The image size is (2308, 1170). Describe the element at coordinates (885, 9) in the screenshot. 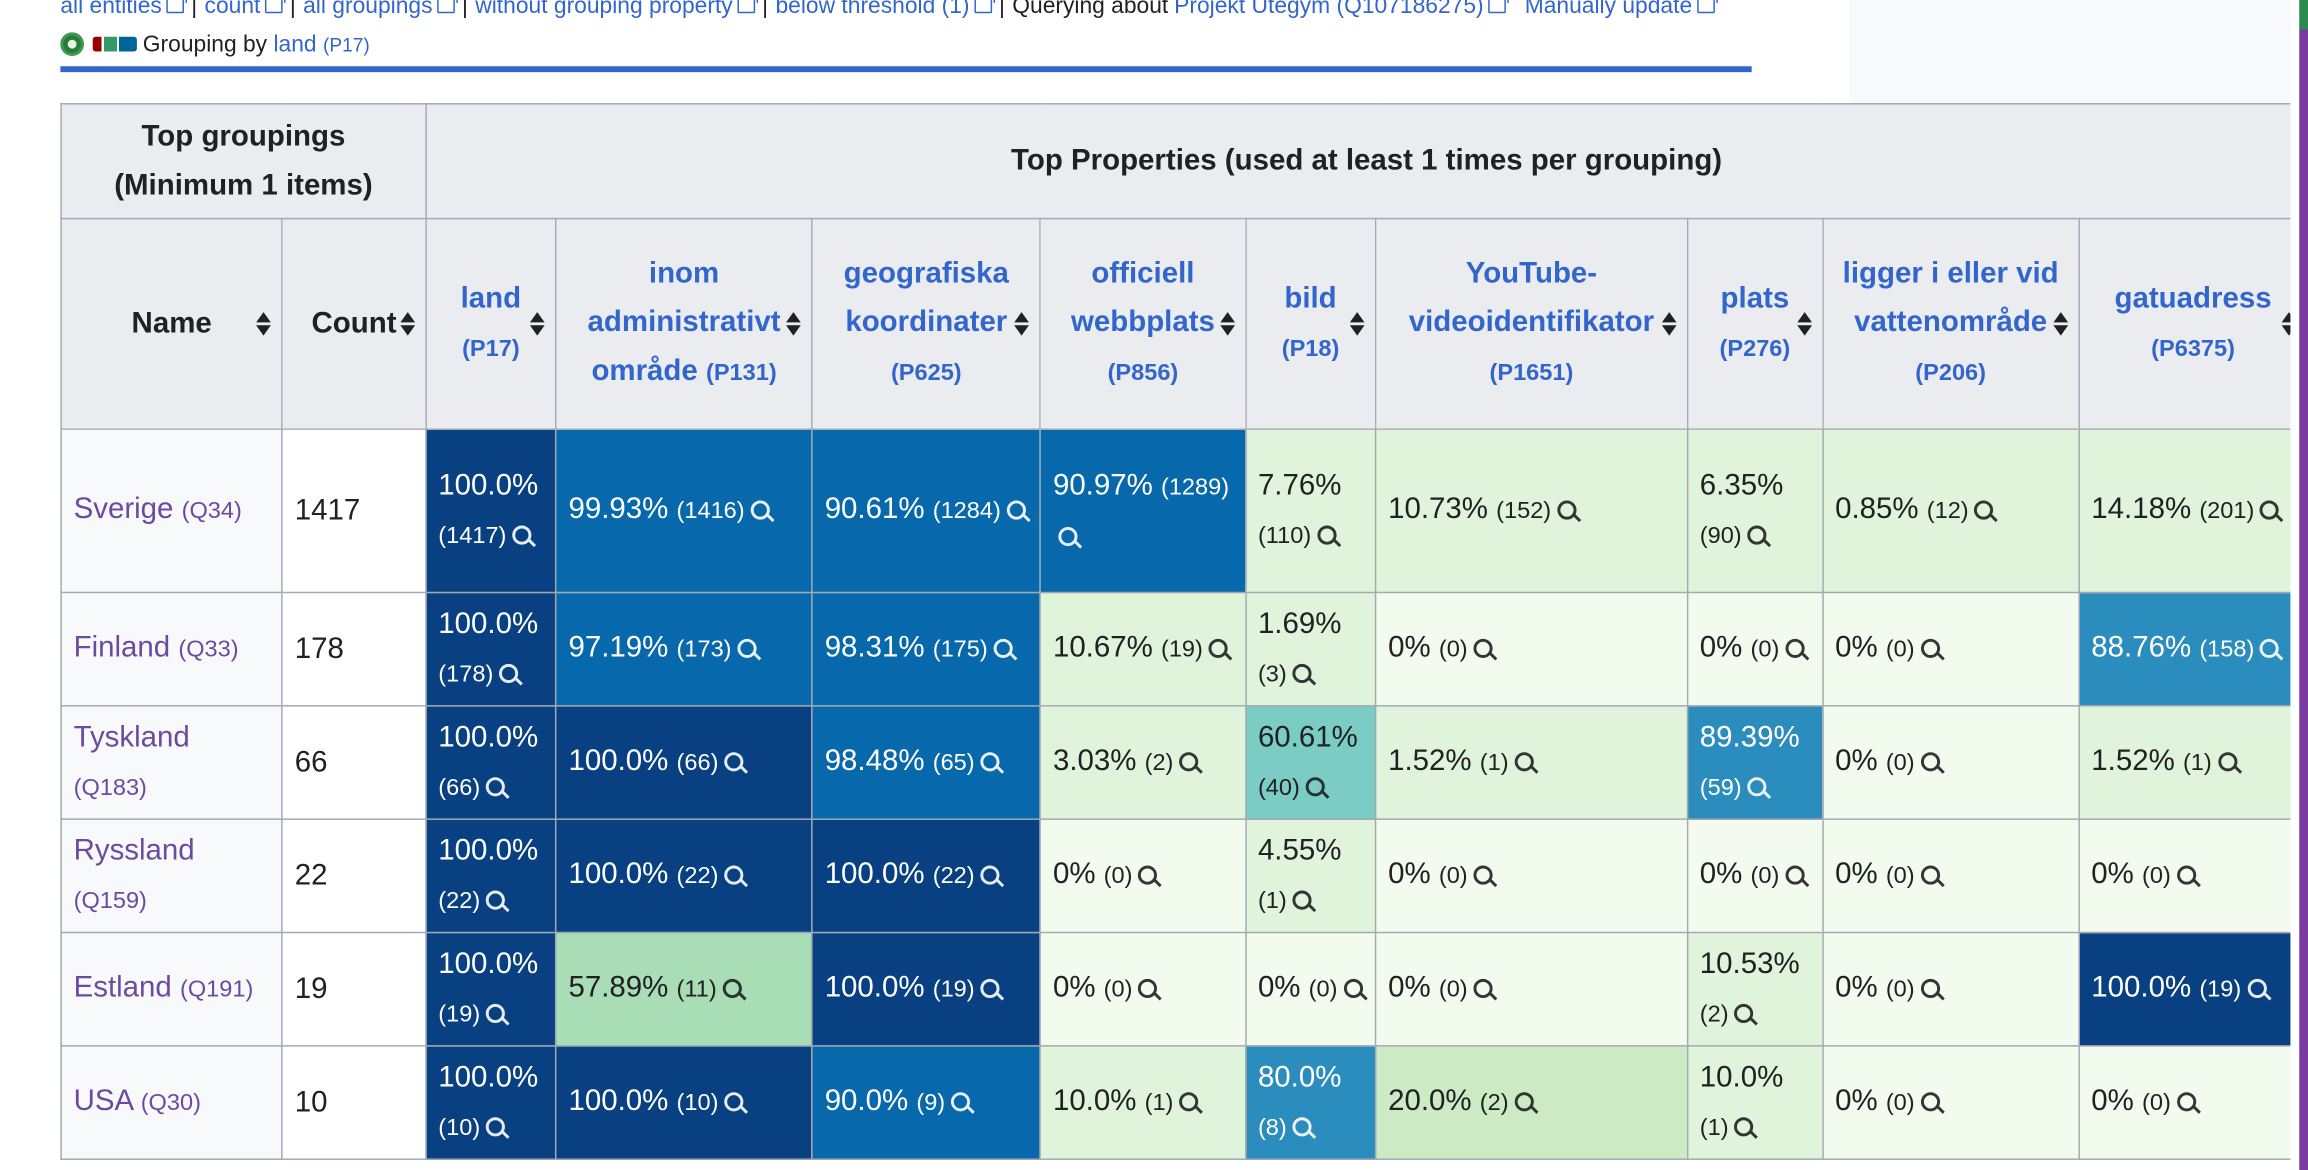

I see `link-below-threshold: below threshold (1)` at that location.